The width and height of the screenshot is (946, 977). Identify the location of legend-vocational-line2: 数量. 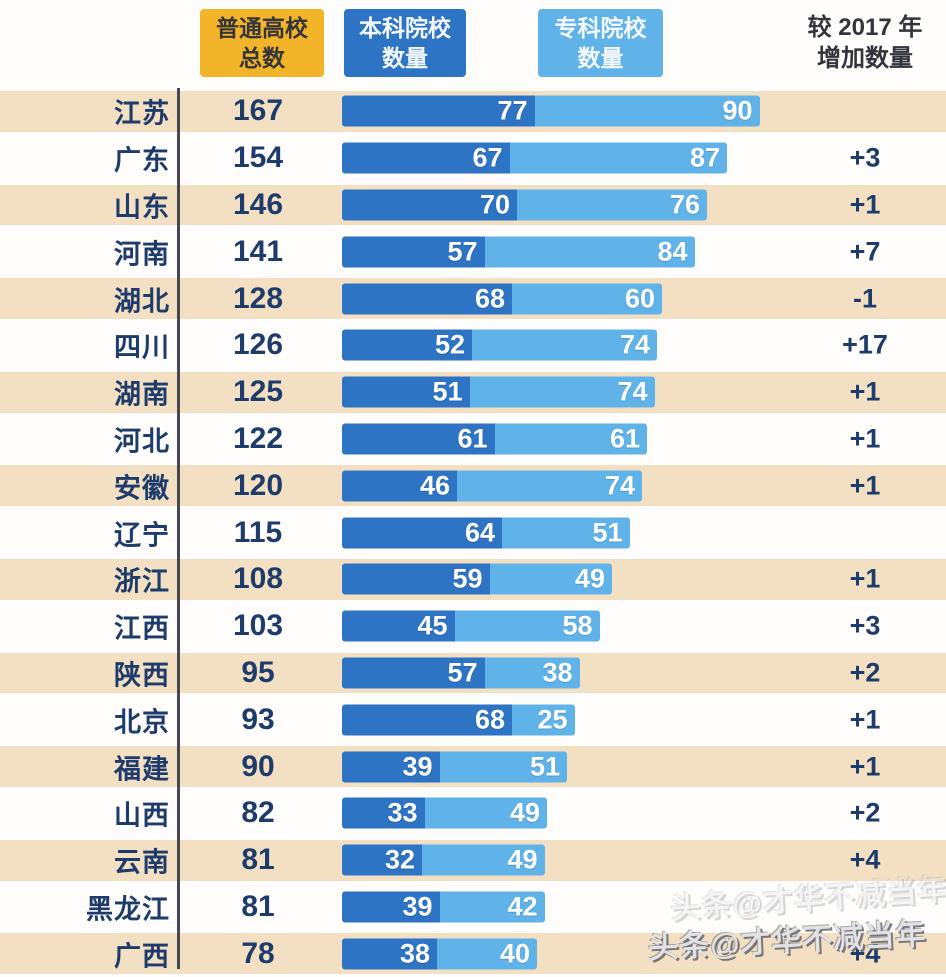
(600, 58).